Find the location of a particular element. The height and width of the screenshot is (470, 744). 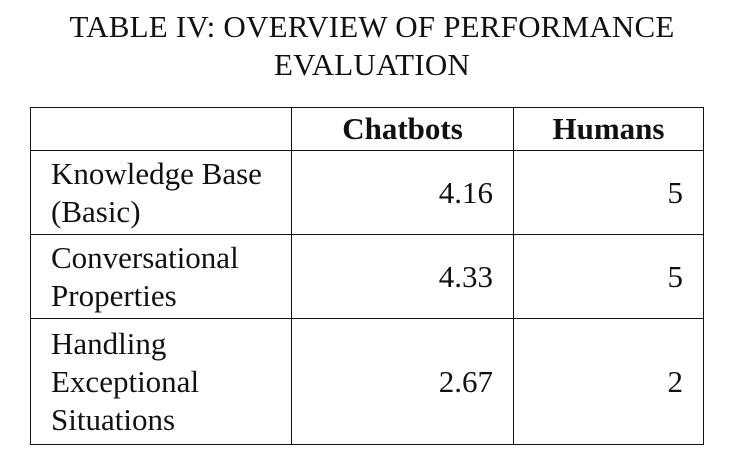

header-empty-cell is located at coordinates (161, 129).